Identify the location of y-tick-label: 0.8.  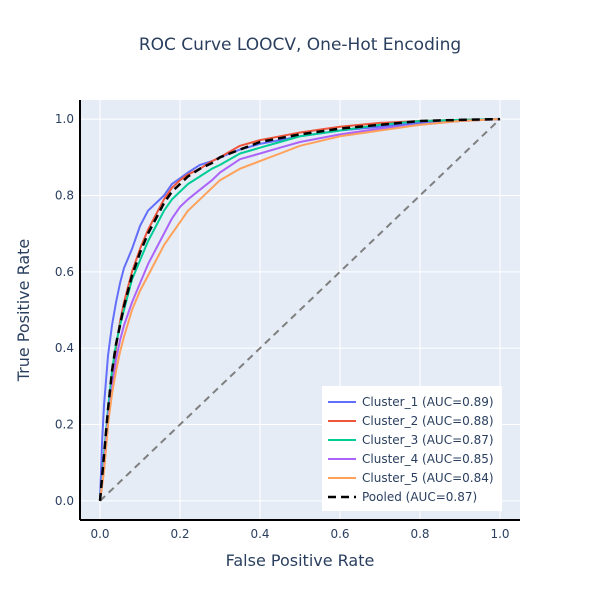
(64, 195).